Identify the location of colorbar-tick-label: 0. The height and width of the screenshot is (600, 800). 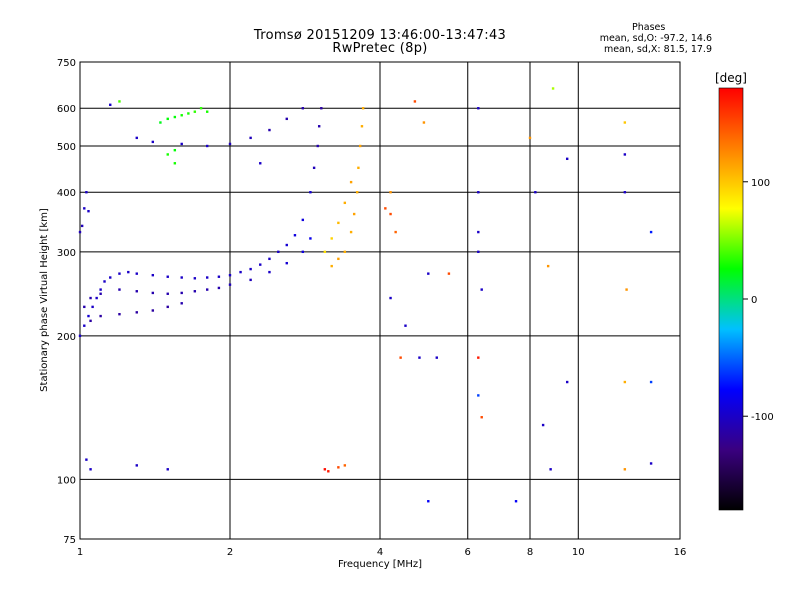
(754, 300).